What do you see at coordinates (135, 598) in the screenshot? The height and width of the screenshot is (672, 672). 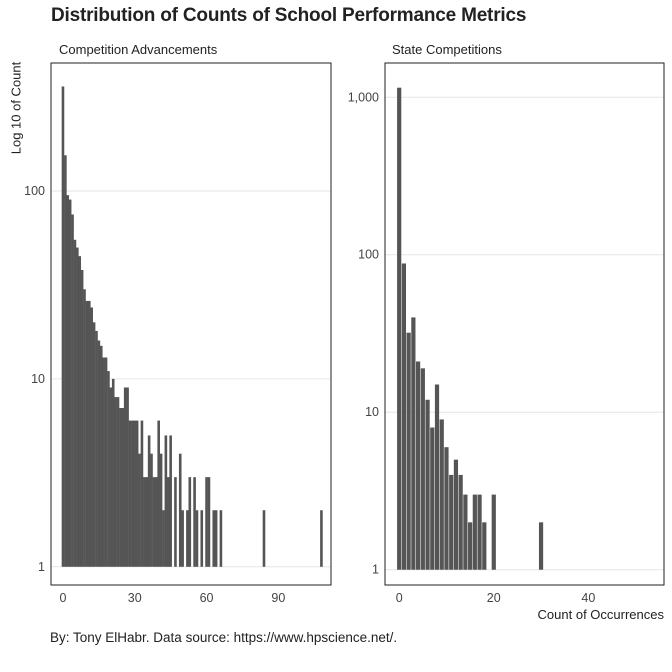 I see `x-tick-label: 30` at bounding box center [135, 598].